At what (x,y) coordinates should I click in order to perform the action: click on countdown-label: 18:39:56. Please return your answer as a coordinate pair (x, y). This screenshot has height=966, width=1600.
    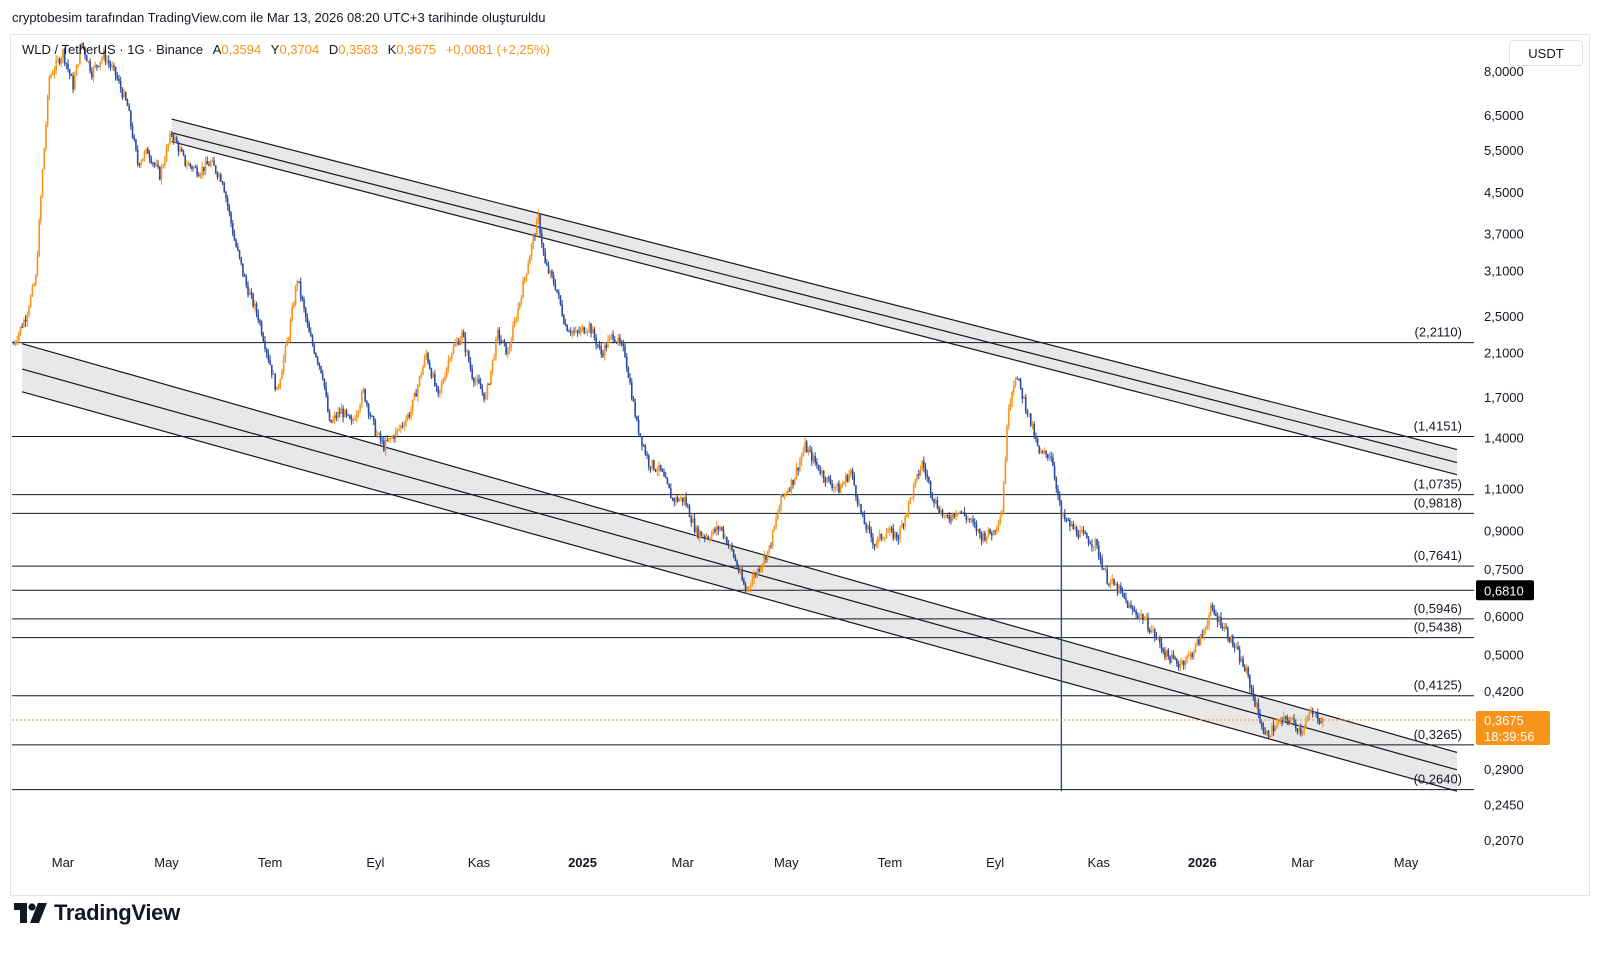
    Looking at the image, I should click on (1509, 736).